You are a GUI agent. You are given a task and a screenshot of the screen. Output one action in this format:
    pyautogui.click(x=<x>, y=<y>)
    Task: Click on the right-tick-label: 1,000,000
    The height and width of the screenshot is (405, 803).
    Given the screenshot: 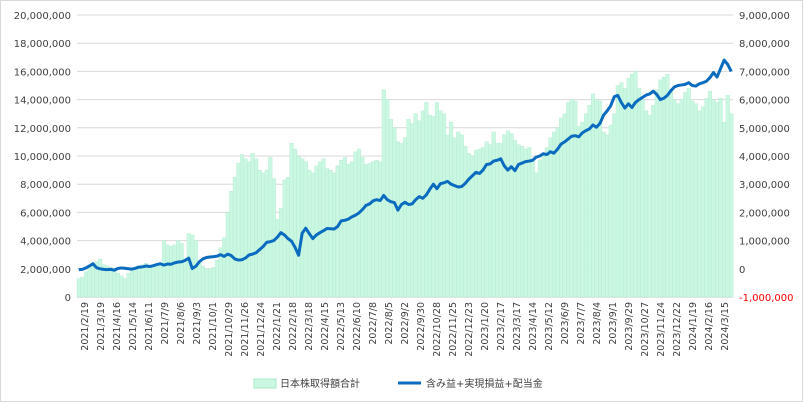 What is the action you would take?
    pyautogui.click(x=764, y=242)
    